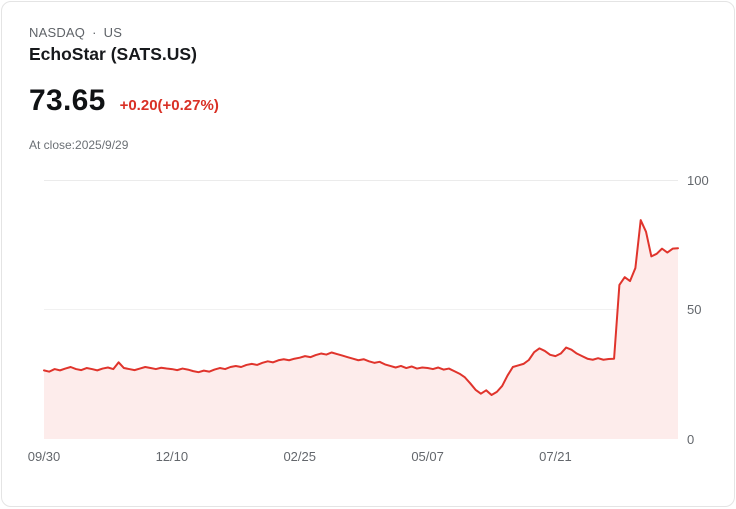 The height and width of the screenshot is (509, 736). I want to click on price-row: 73.65 +0.20(+0.27%), so click(124, 101).